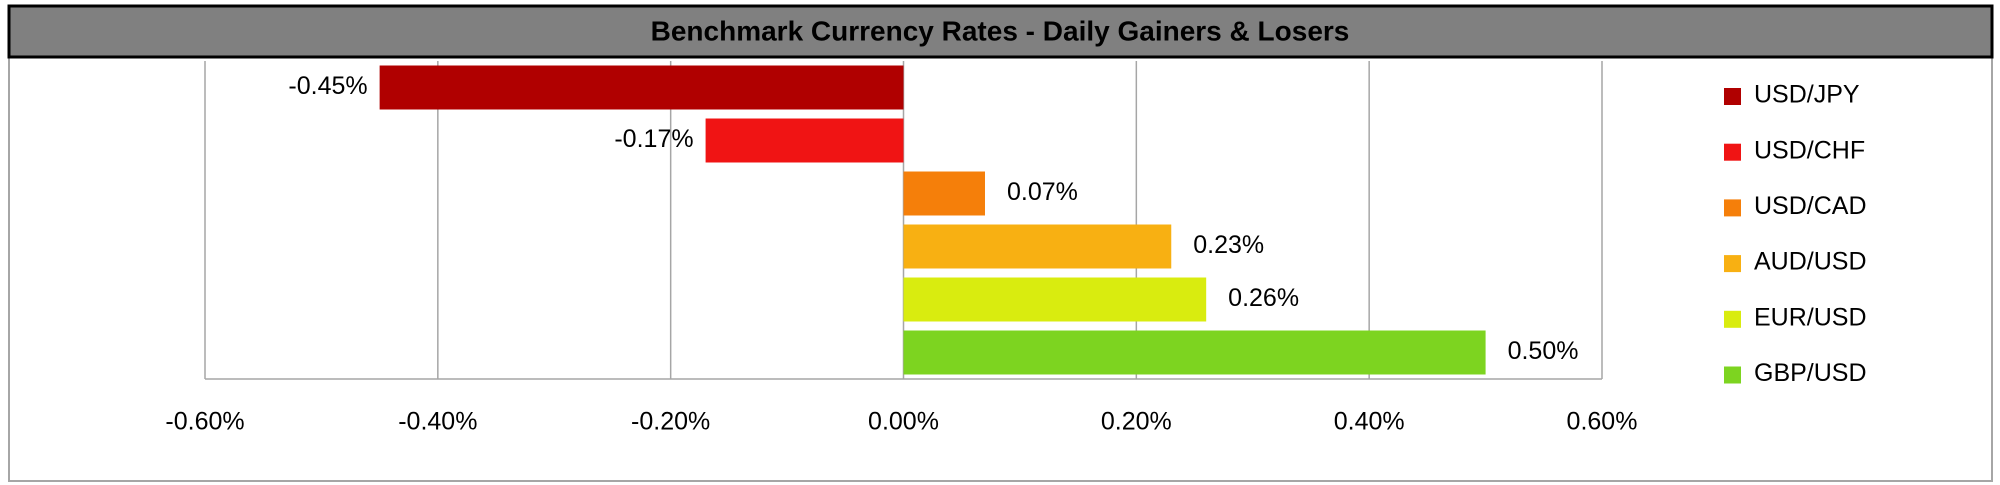 Image resolution: width=2000 pixels, height=485 pixels. Describe the element at coordinates (903, 422) in the screenshot. I see `x-tick-label: 0.00%` at that location.